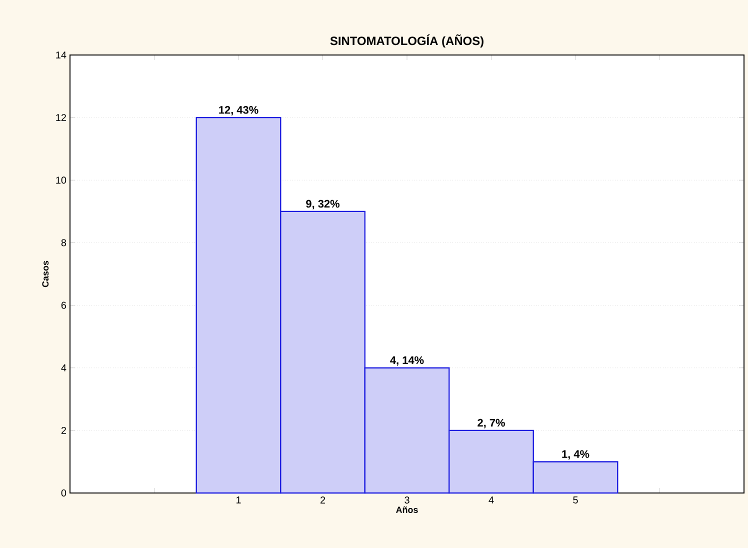 The height and width of the screenshot is (548, 748). I want to click on y-tick-label: 10, so click(61, 180).